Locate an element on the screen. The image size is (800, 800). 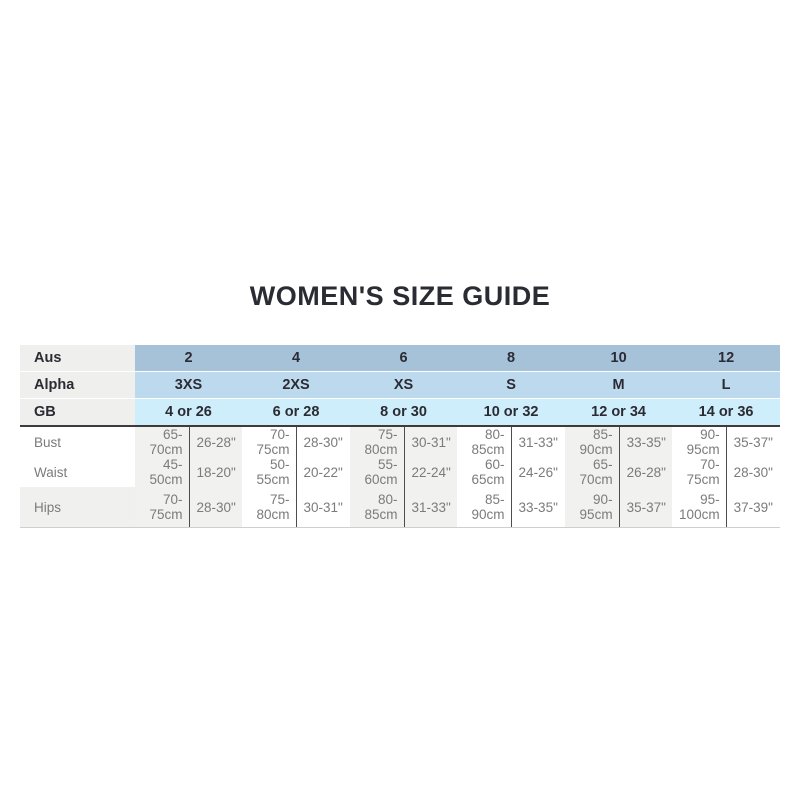
waist-inch-cell: 20-22" is located at coordinates (323, 472).